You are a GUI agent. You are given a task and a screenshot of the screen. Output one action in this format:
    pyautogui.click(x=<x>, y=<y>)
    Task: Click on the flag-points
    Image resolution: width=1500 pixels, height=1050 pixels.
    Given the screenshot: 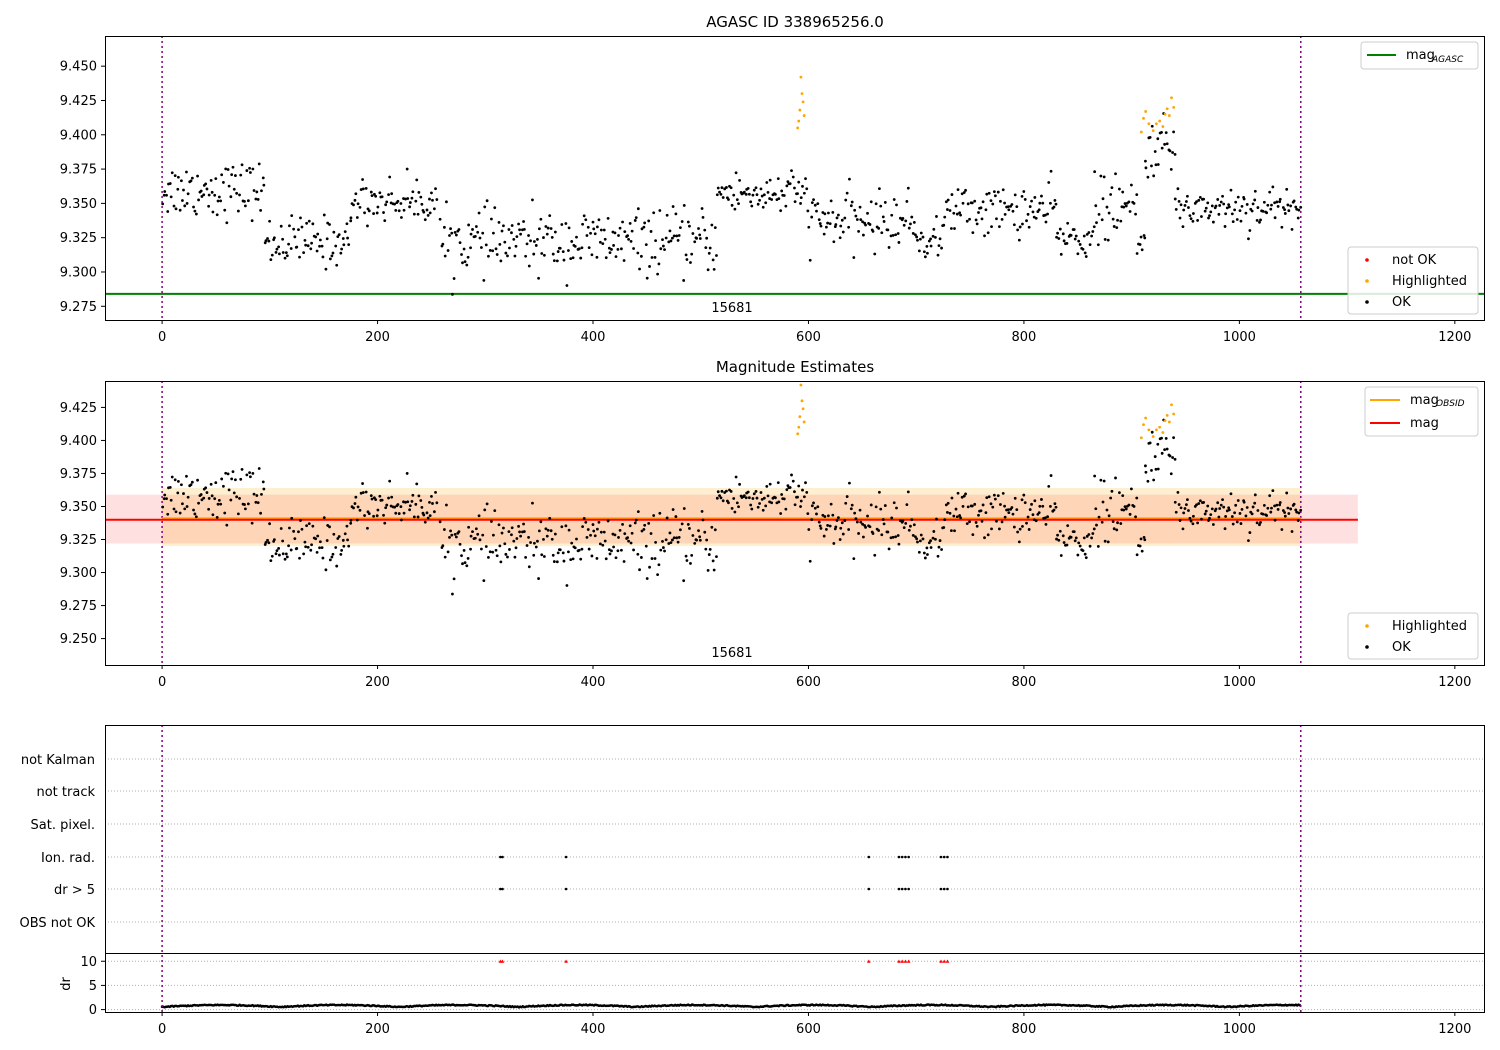 What is the action you would take?
    pyautogui.click(x=724, y=873)
    